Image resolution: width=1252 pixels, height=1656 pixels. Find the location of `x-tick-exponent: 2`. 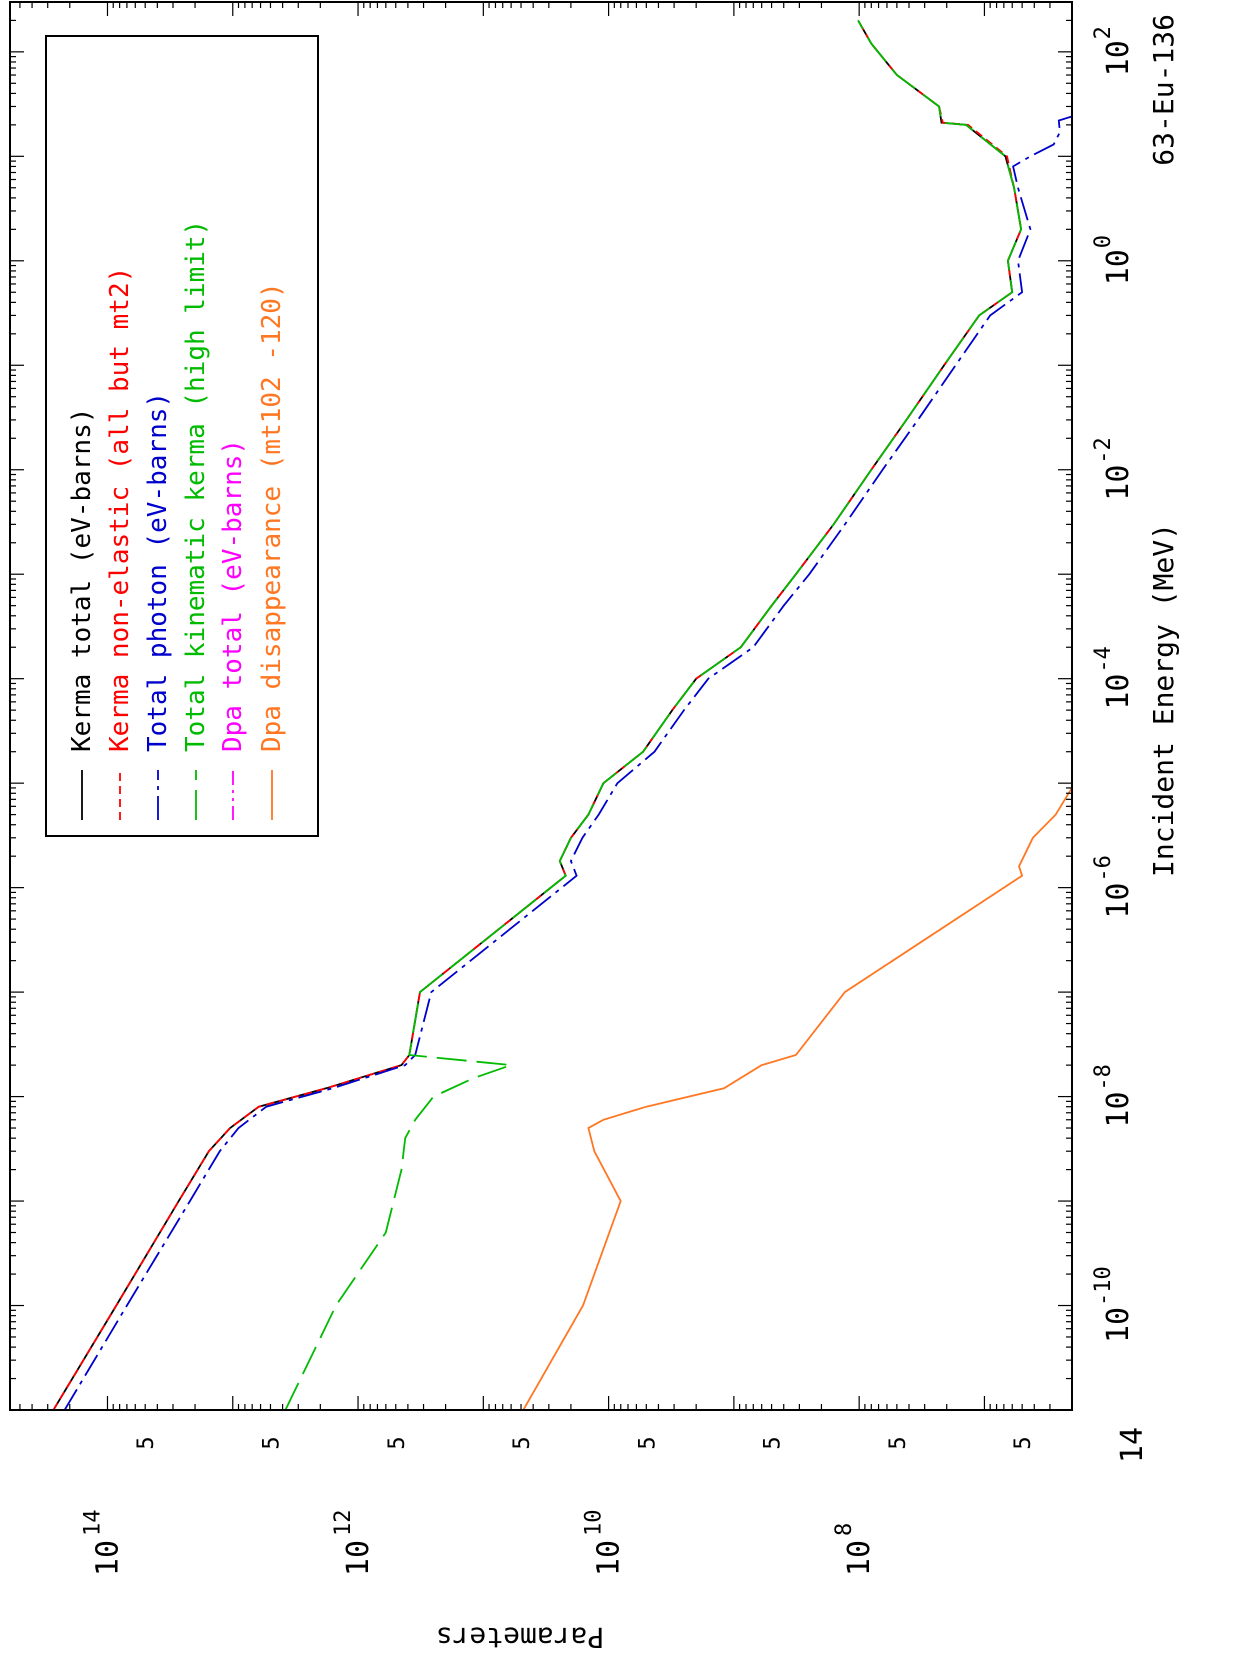

x-tick-exponent: 2 is located at coordinates (1103, 32).